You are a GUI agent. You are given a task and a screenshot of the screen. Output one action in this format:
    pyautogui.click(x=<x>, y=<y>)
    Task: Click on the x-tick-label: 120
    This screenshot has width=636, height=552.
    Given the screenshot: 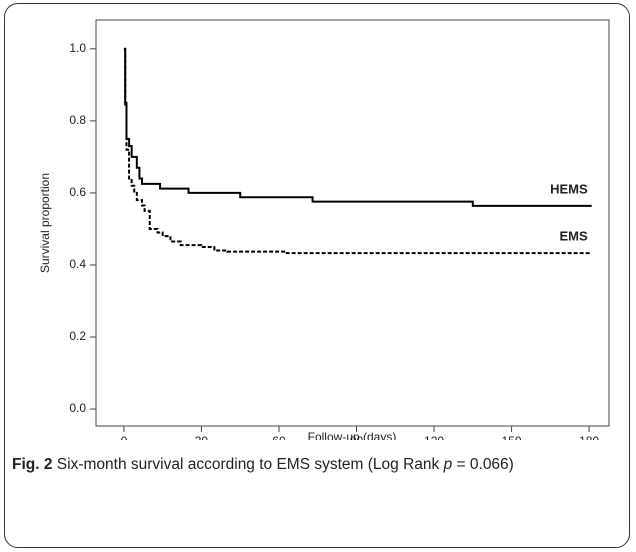 What is the action you would take?
    pyautogui.click(x=434, y=437)
    